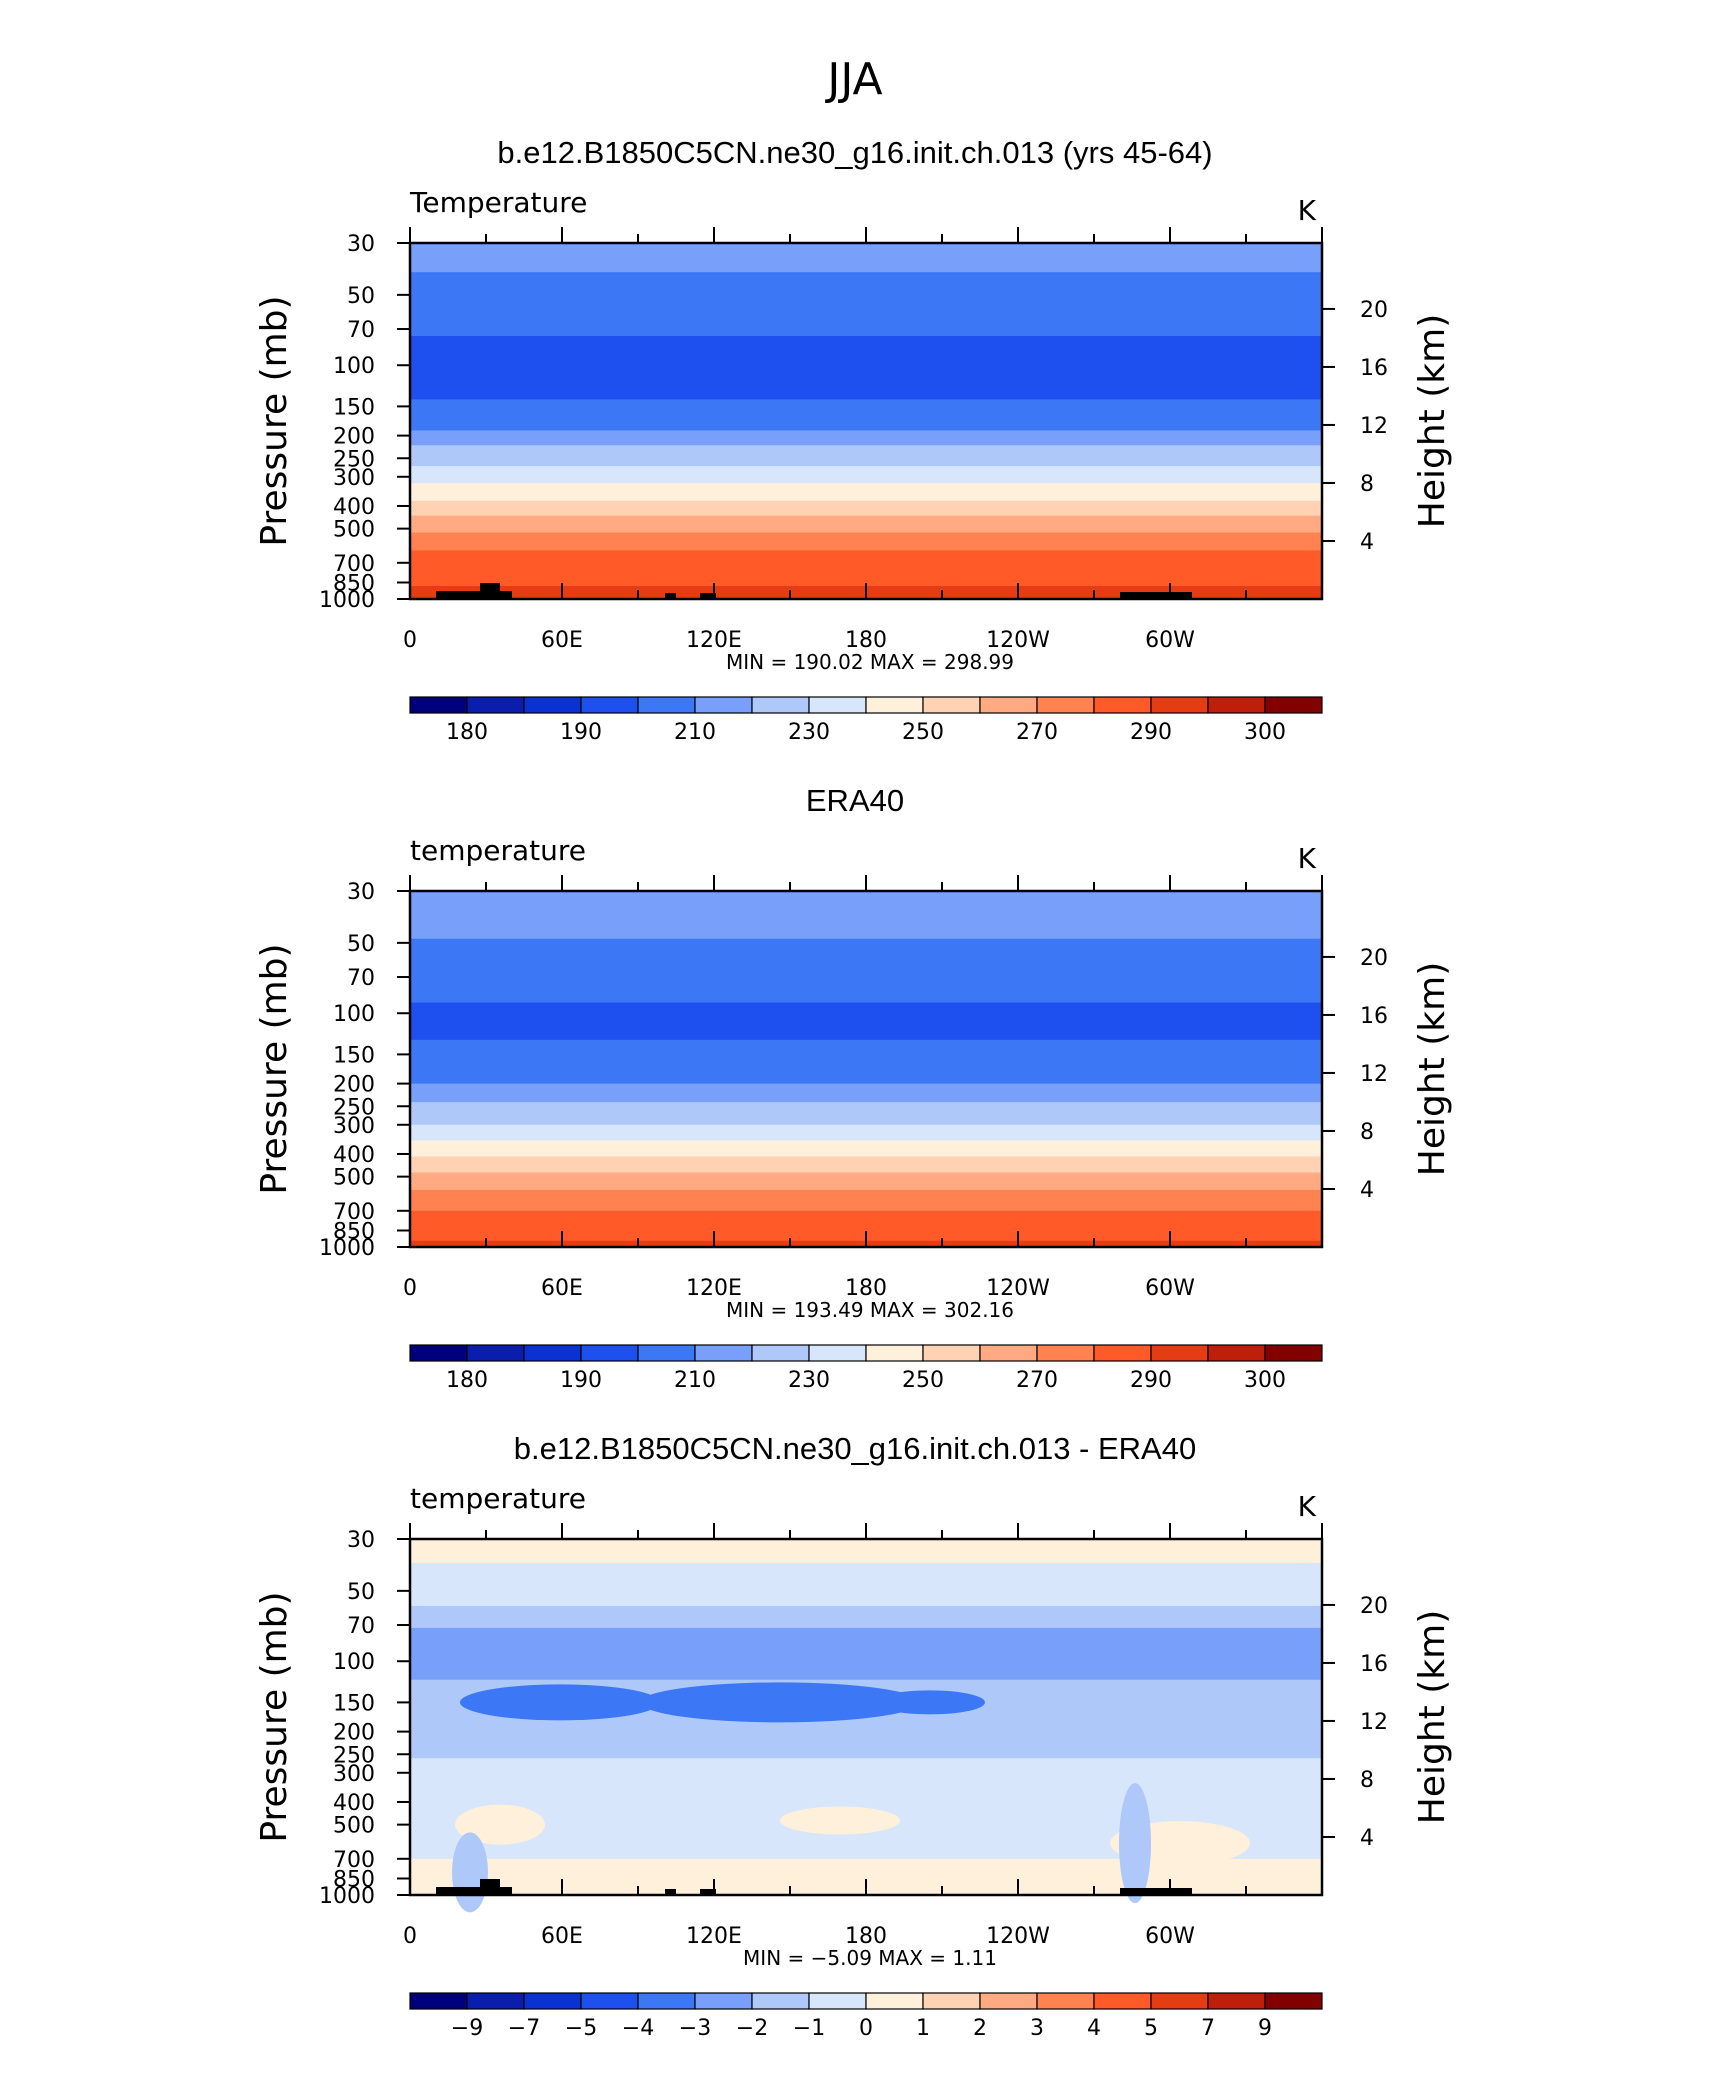 The width and height of the screenshot is (1710, 2074). Describe the element at coordinates (980, 2028) in the screenshot. I see `colorbar-label: 2` at that location.